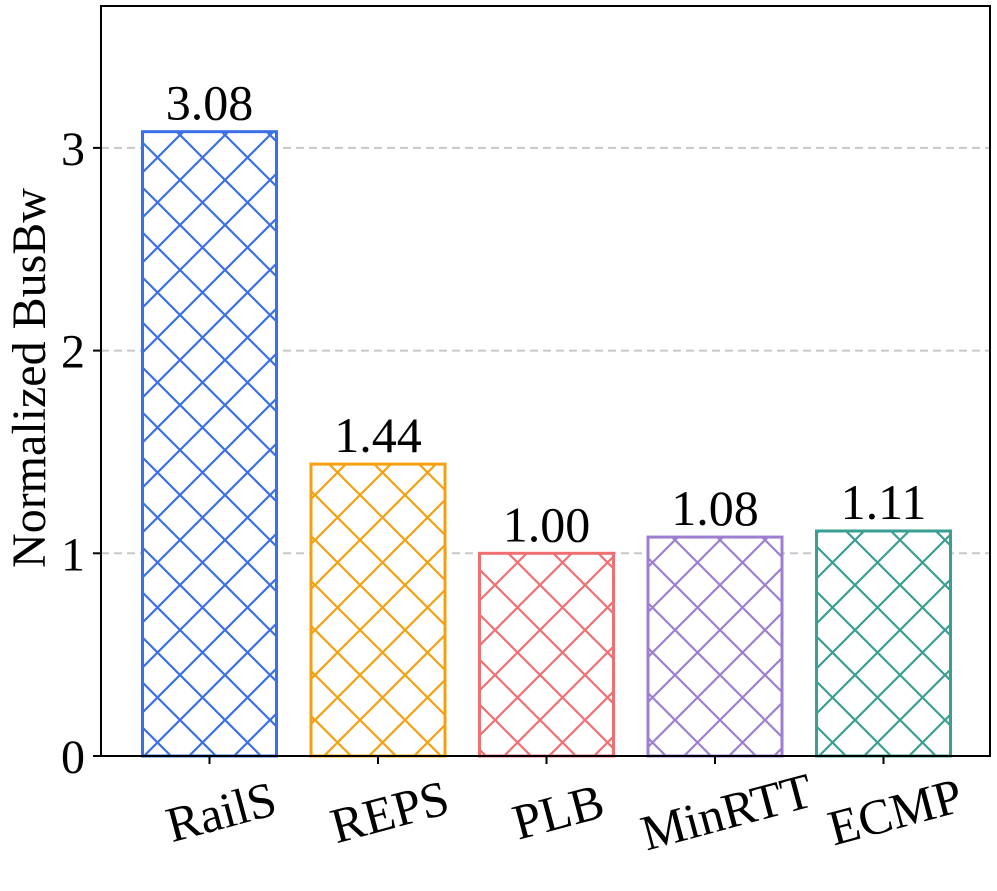 This screenshot has width=997, height=891. I want to click on value-label-rails: 3.08, so click(210, 103).